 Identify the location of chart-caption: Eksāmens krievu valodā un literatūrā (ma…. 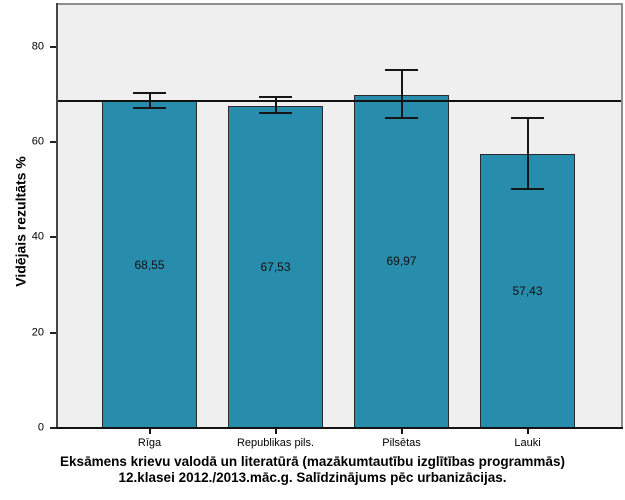
(312, 470).